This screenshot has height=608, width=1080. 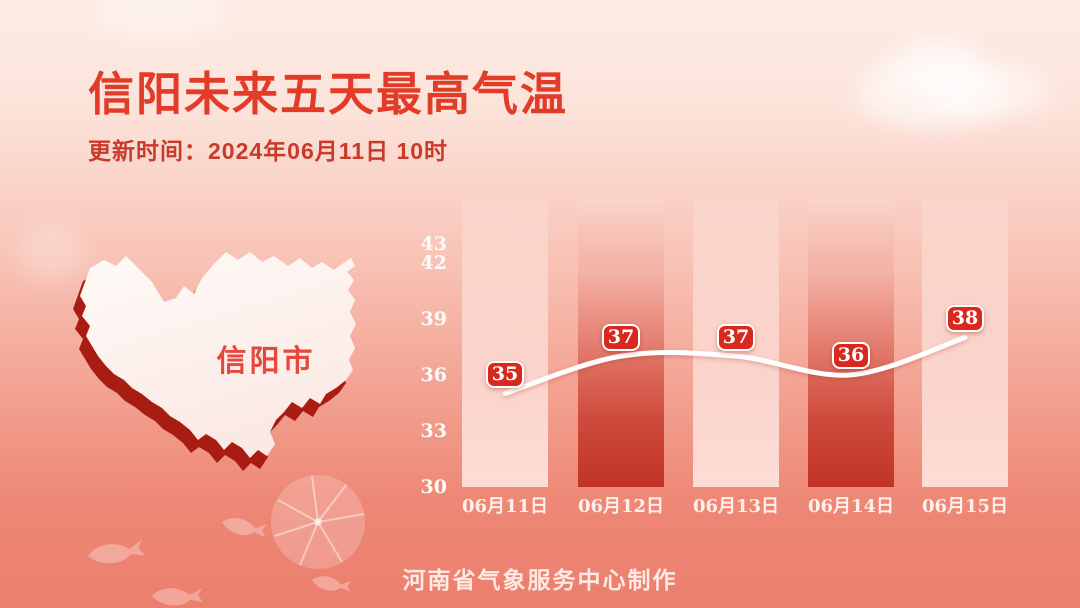 I want to click on page-title: 信阳未来五天最高气温, so click(x=328, y=94).